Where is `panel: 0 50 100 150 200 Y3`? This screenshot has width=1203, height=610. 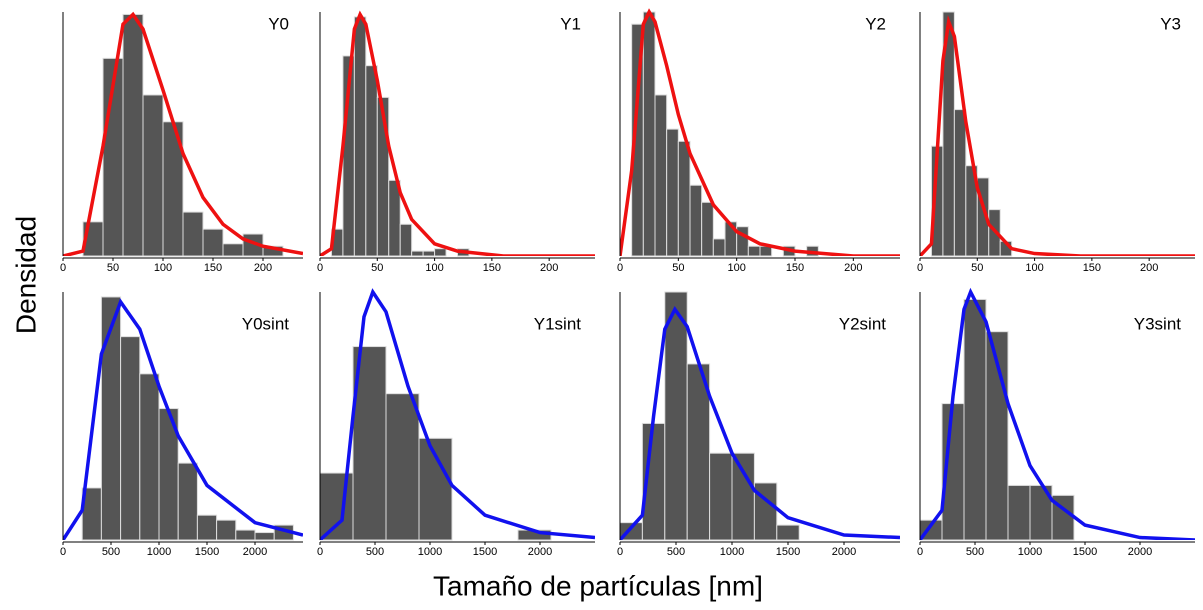 panel: 0 50 100 150 200 Y3 is located at coordinates (1056, 142).